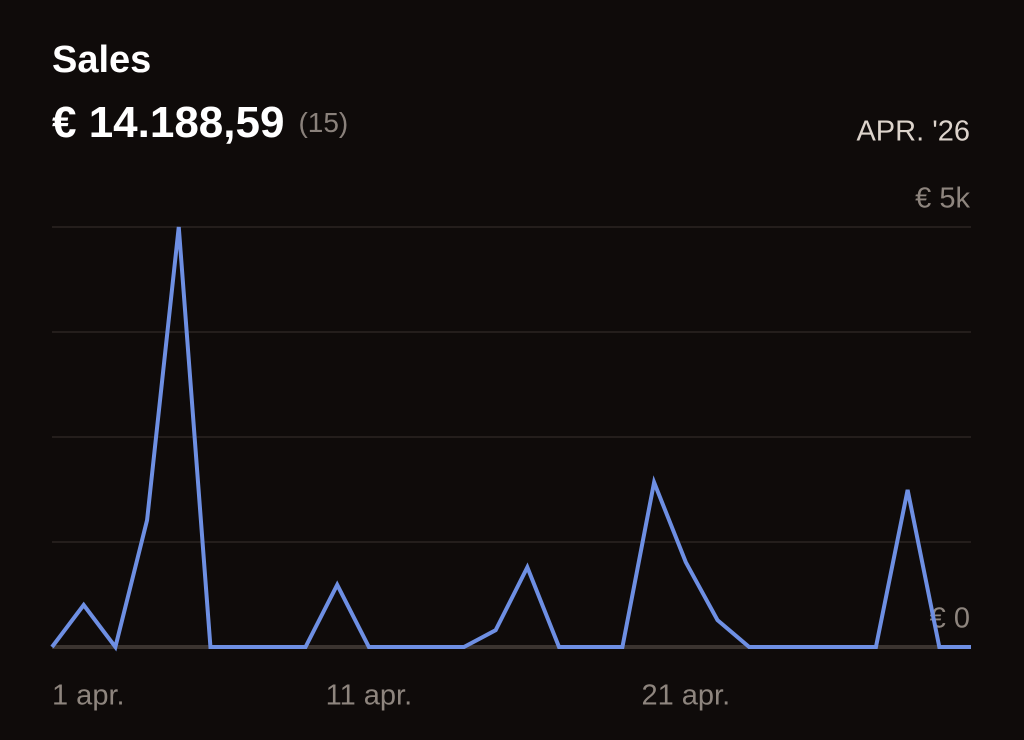 The width and height of the screenshot is (1024, 740). I want to click on y-tick-label: € 5k, so click(942, 199).